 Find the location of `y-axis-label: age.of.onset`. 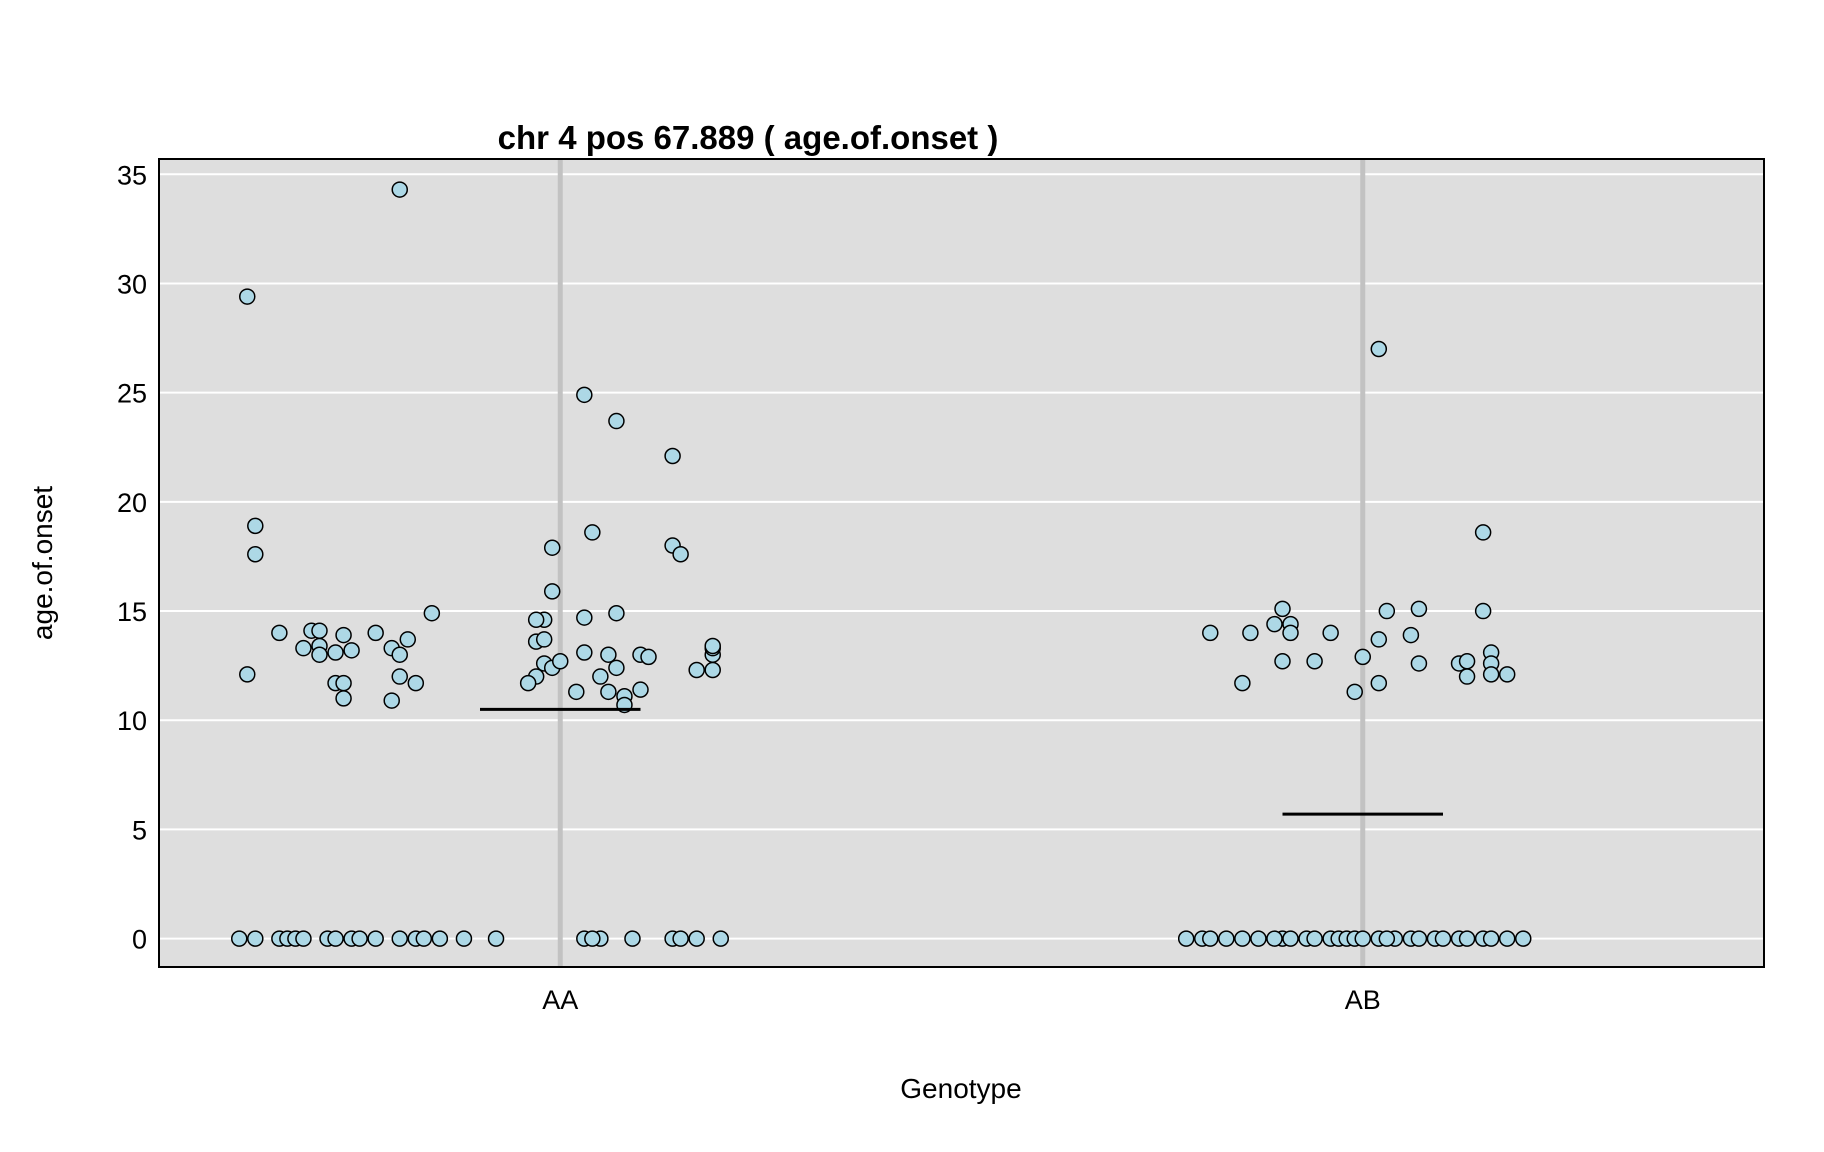

y-axis-label: age.of.onset is located at coordinates (42, 563).